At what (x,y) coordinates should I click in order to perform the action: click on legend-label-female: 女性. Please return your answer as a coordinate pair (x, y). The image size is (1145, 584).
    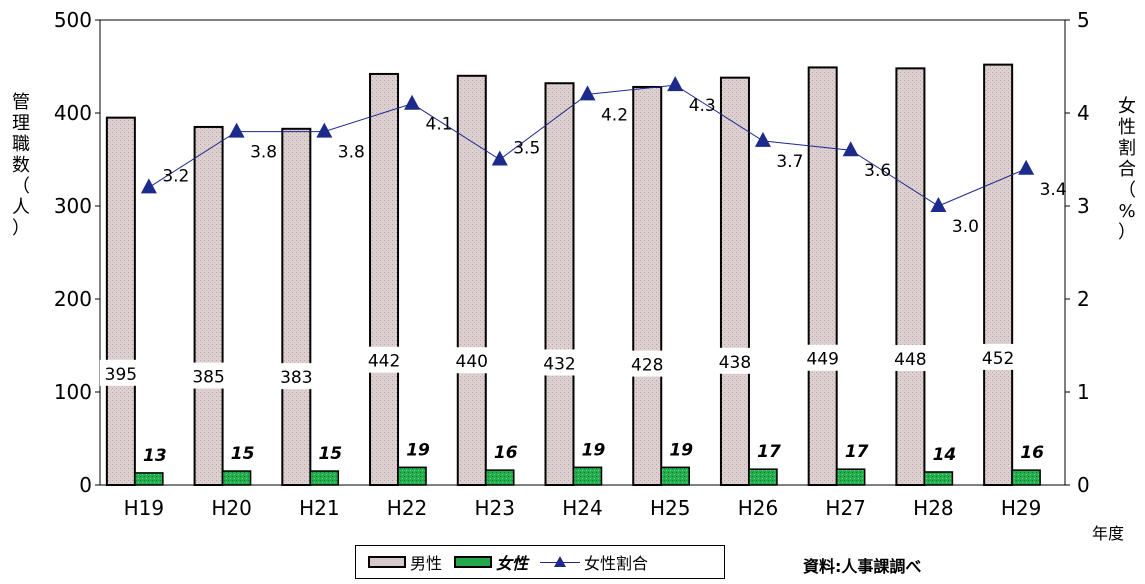
    Looking at the image, I should click on (512, 563).